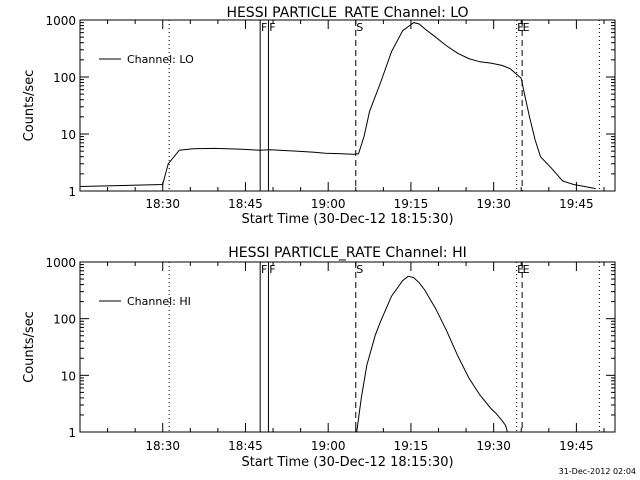 This screenshot has height=480, width=640. I want to click on timestamp-footer: 31-Dec-2012 02:04, so click(597, 471).